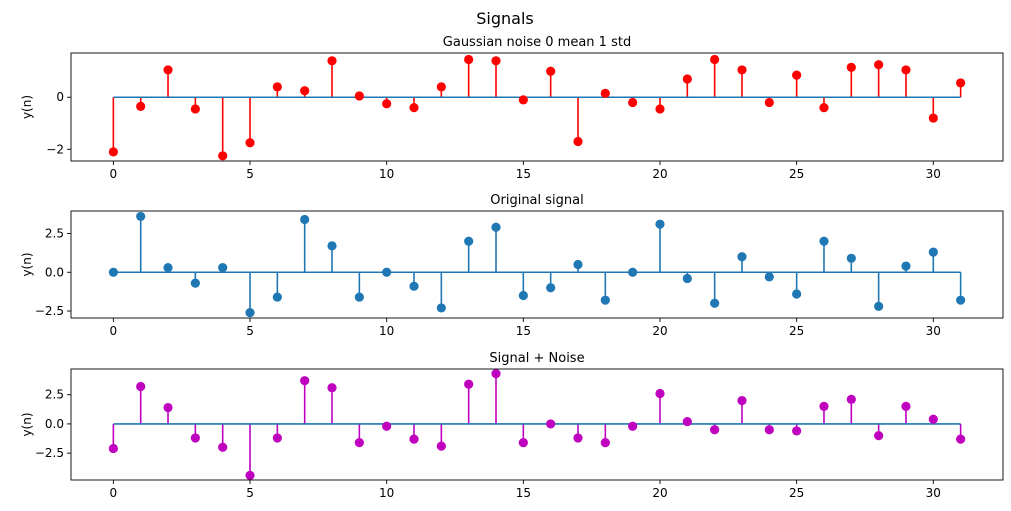 The height and width of the screenshot is (511, 1011). What do you see at coordinates (504, 18) in the screenshot?
I see `figure-title: Signals` at bounding box center [504, 18].